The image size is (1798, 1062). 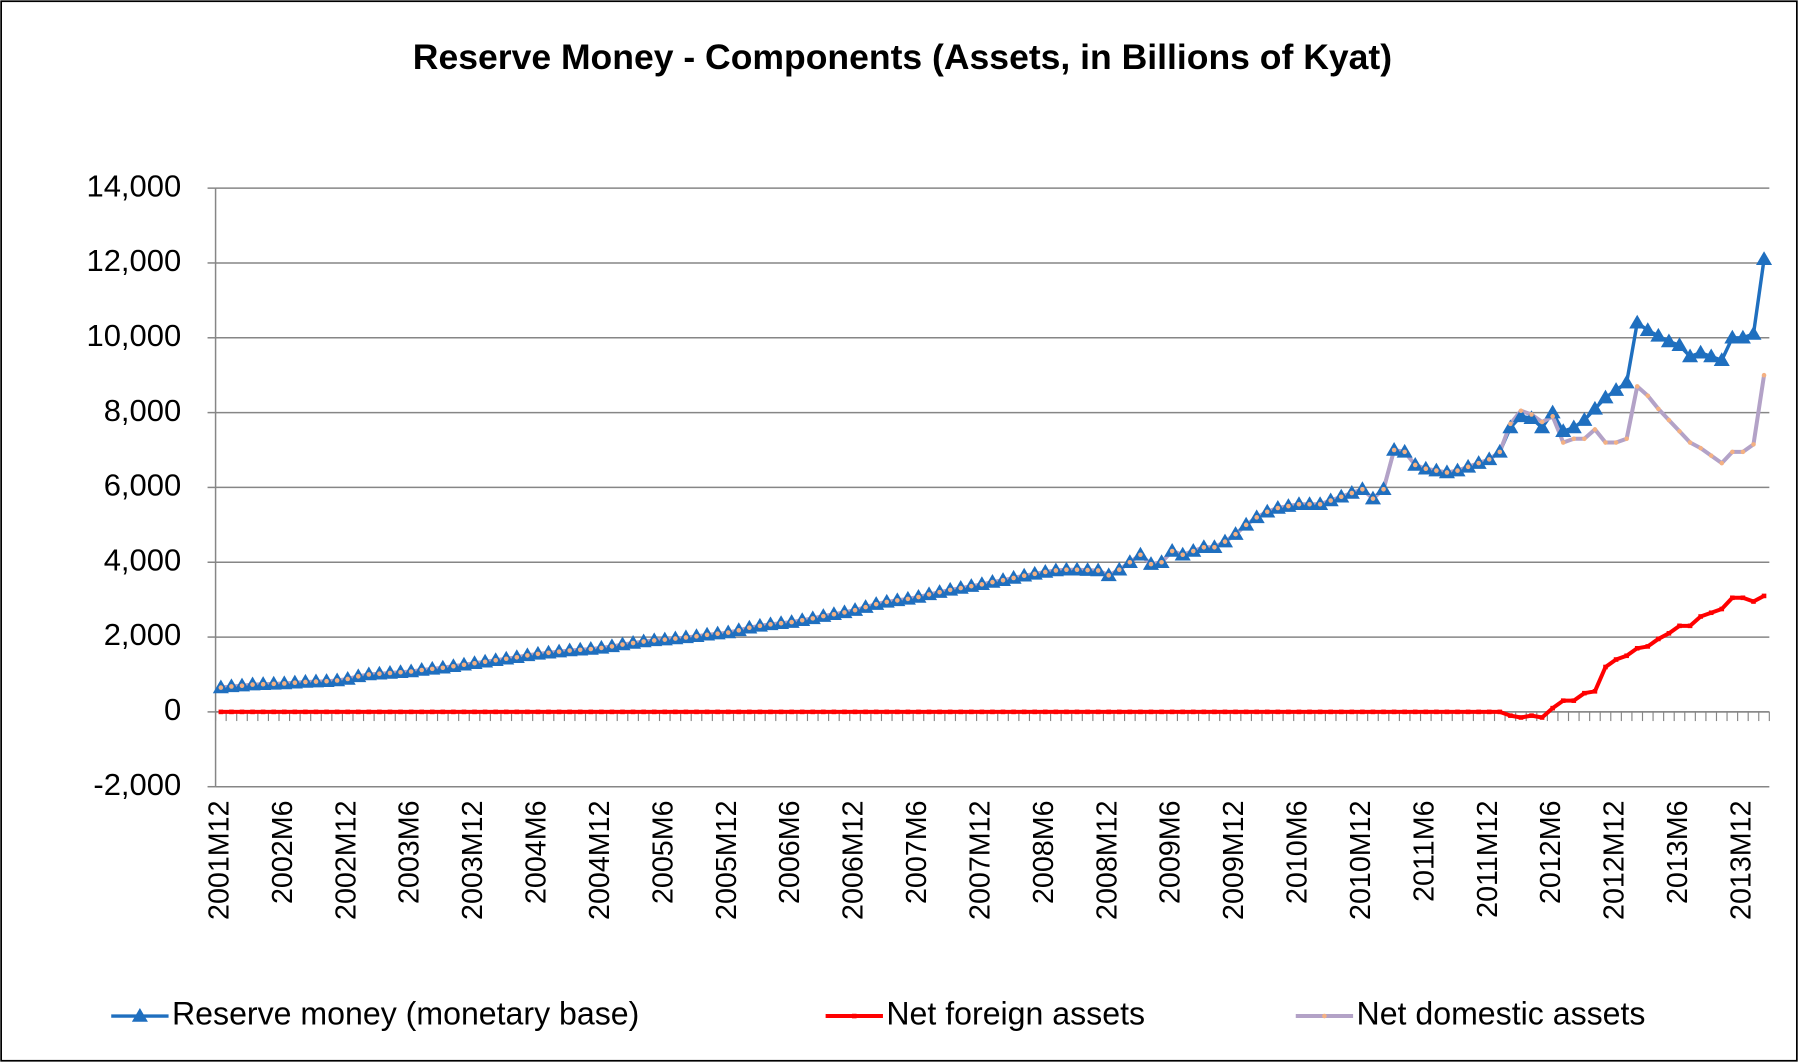 What do you see at coordinates (917, 852) in the screenshot?
I see `x-tick-label: 2007M6` at bounding box center [917, 852].